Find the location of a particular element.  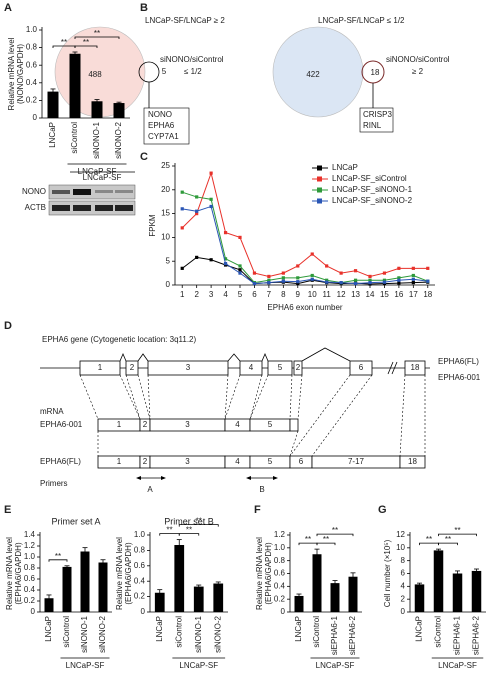

splice is located at coordinates (326, 354).